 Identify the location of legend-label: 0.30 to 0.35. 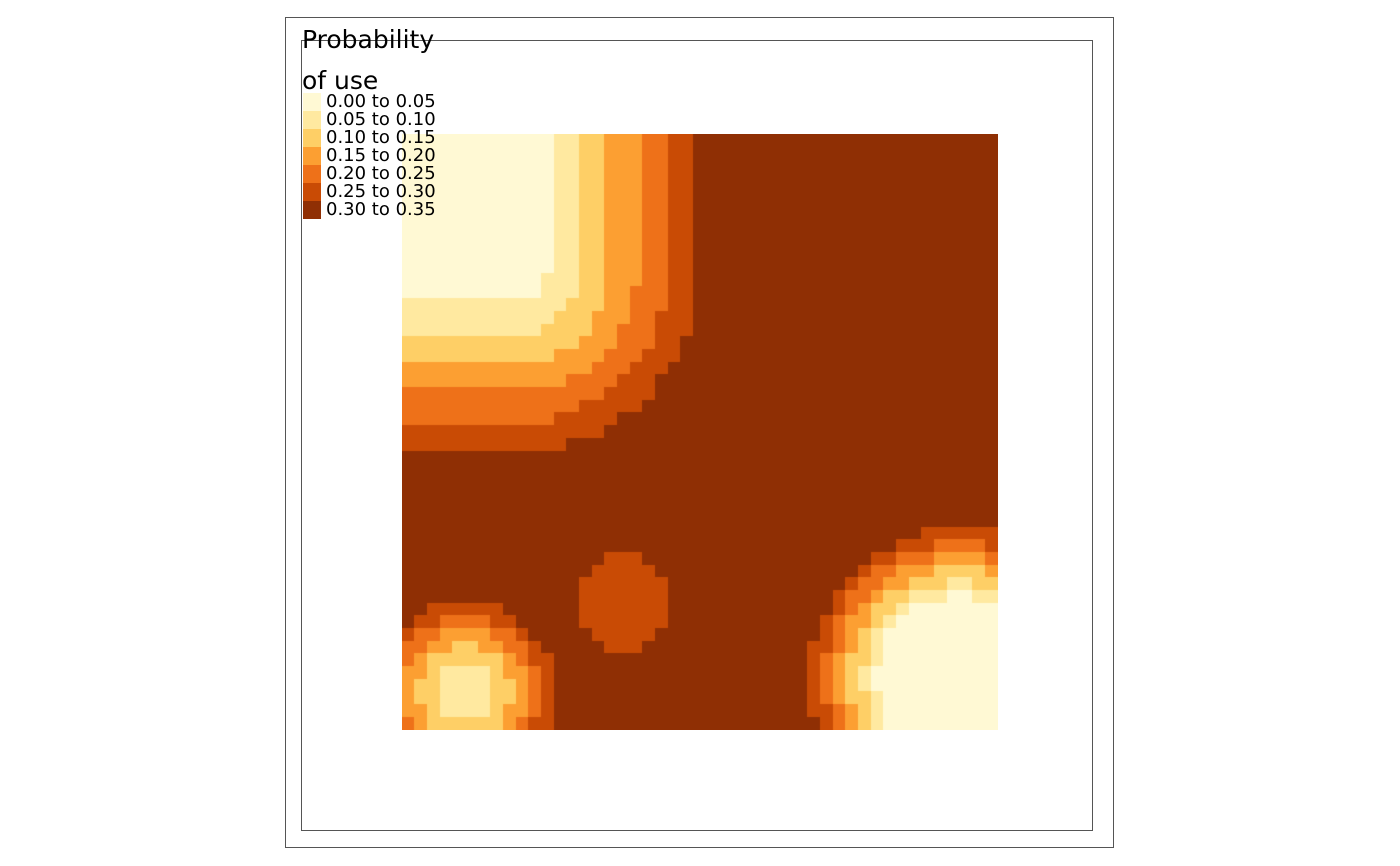
(381, 210).